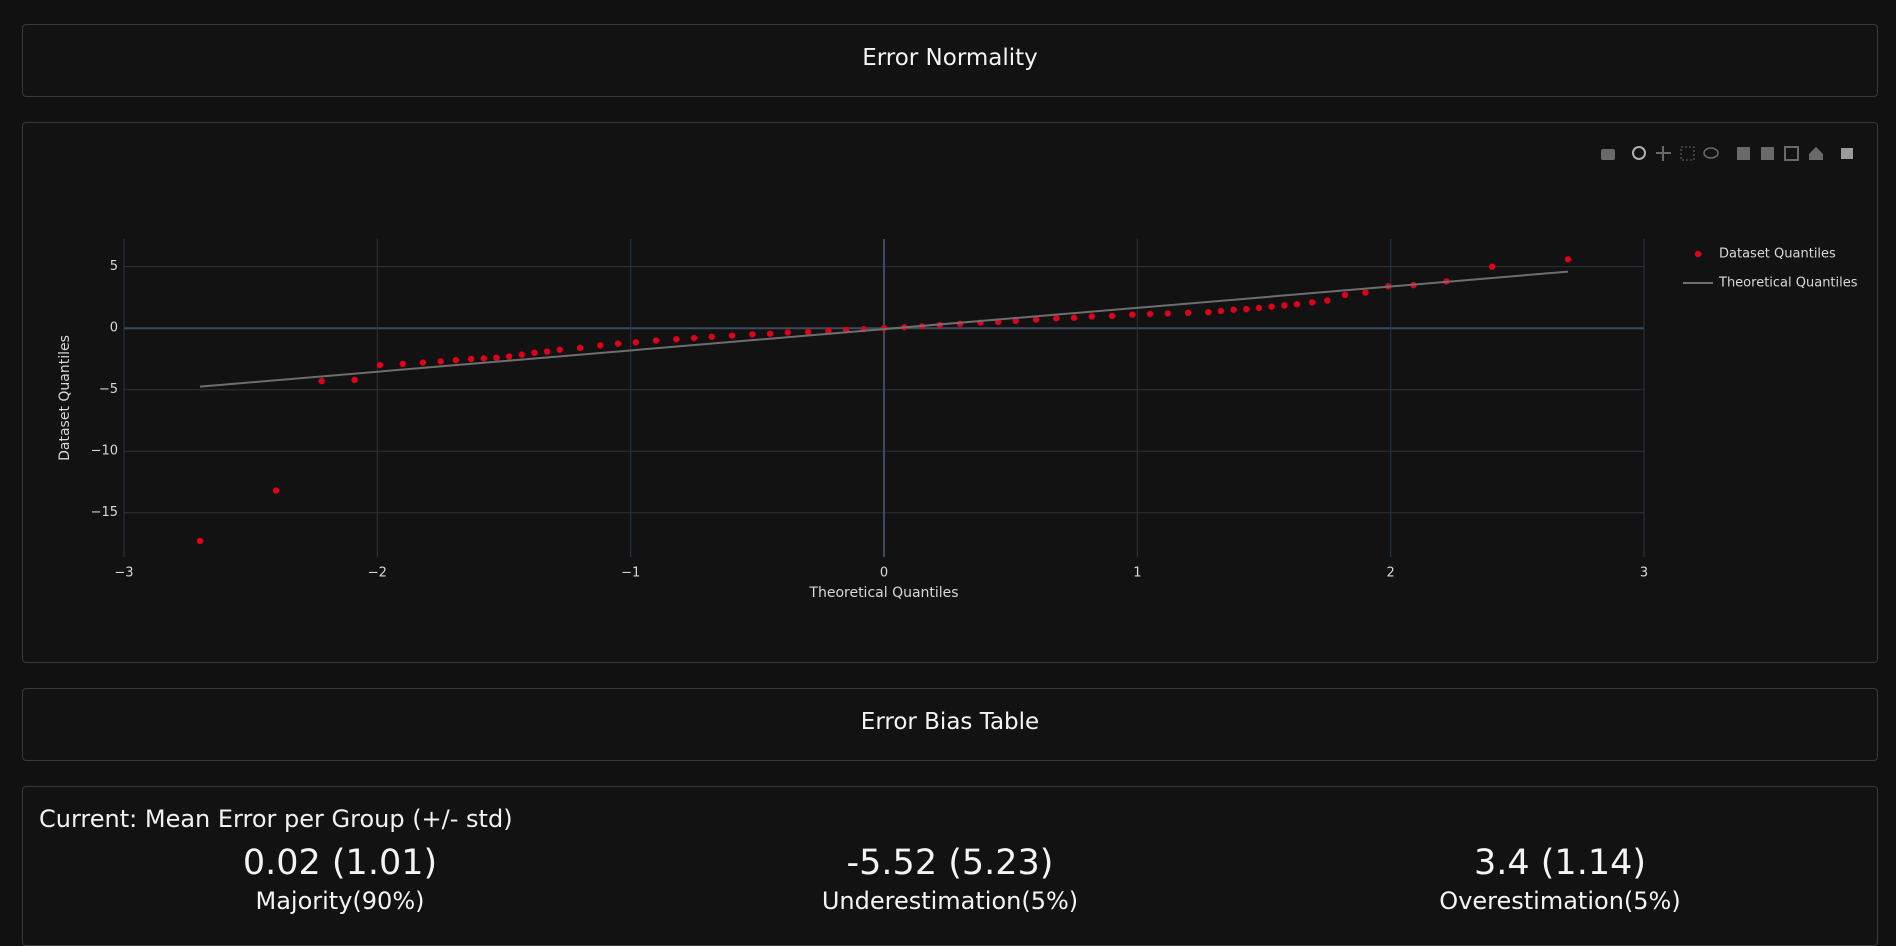 This screenshot has height=946, width=1896. I want to click on bias-title-panel: Error Bias Table, so click(950, 724).